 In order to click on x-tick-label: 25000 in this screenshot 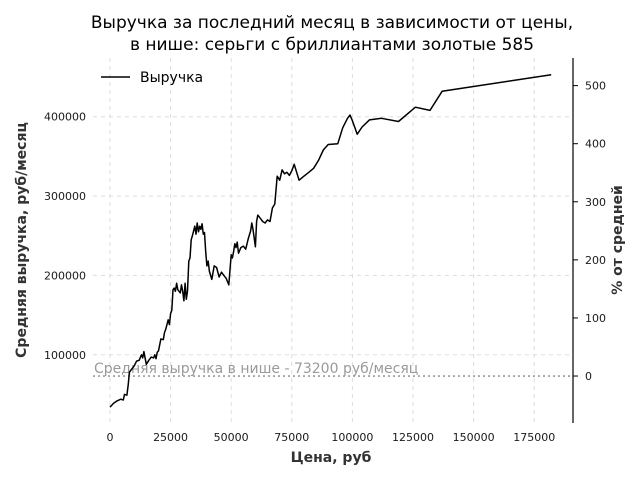, I will do `click(170, 437)`.